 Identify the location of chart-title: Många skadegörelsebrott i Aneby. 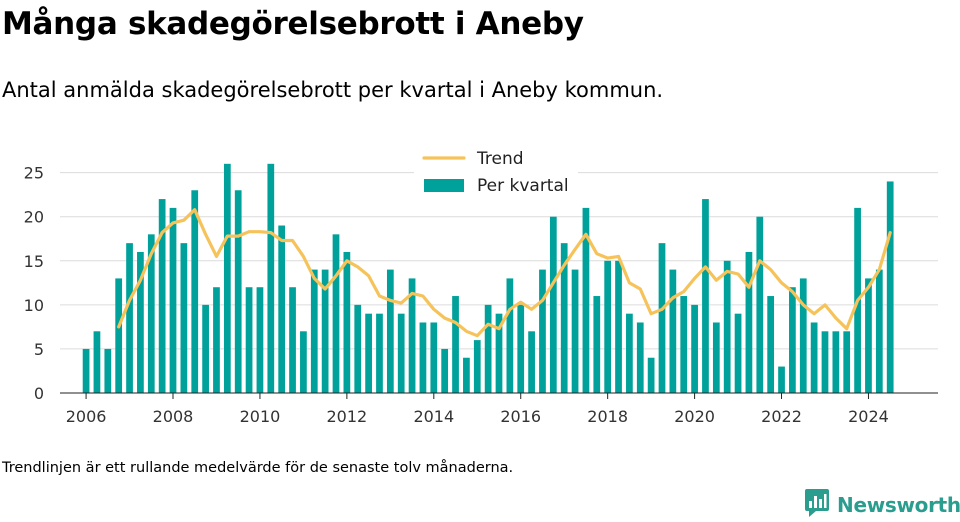
(293, 24).